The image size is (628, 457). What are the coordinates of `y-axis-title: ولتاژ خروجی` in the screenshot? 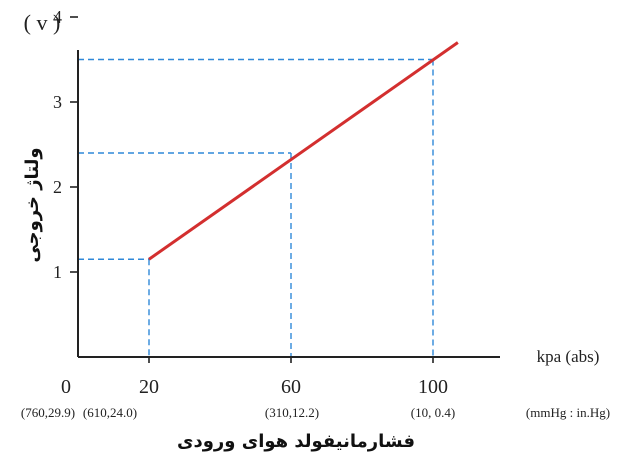 It's located at (32, 204).